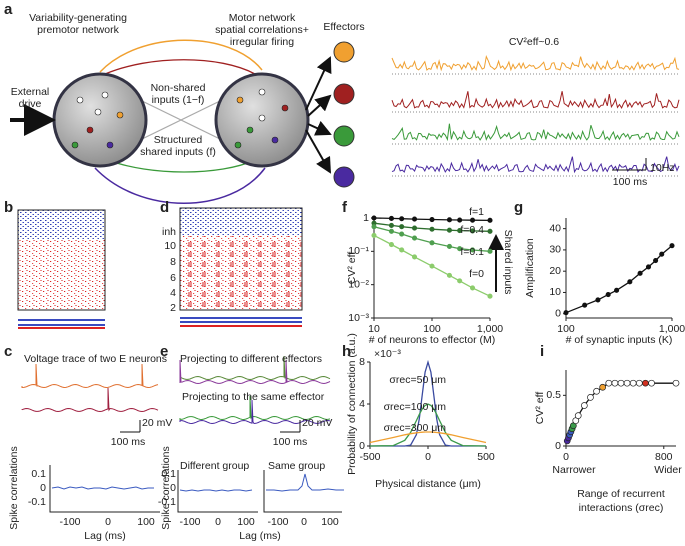 This screenshot has height=546, width=685. What do you see at coordinates (30, 104) in the screenshot?
I see `label: drive` at bounding box center [30, 104].